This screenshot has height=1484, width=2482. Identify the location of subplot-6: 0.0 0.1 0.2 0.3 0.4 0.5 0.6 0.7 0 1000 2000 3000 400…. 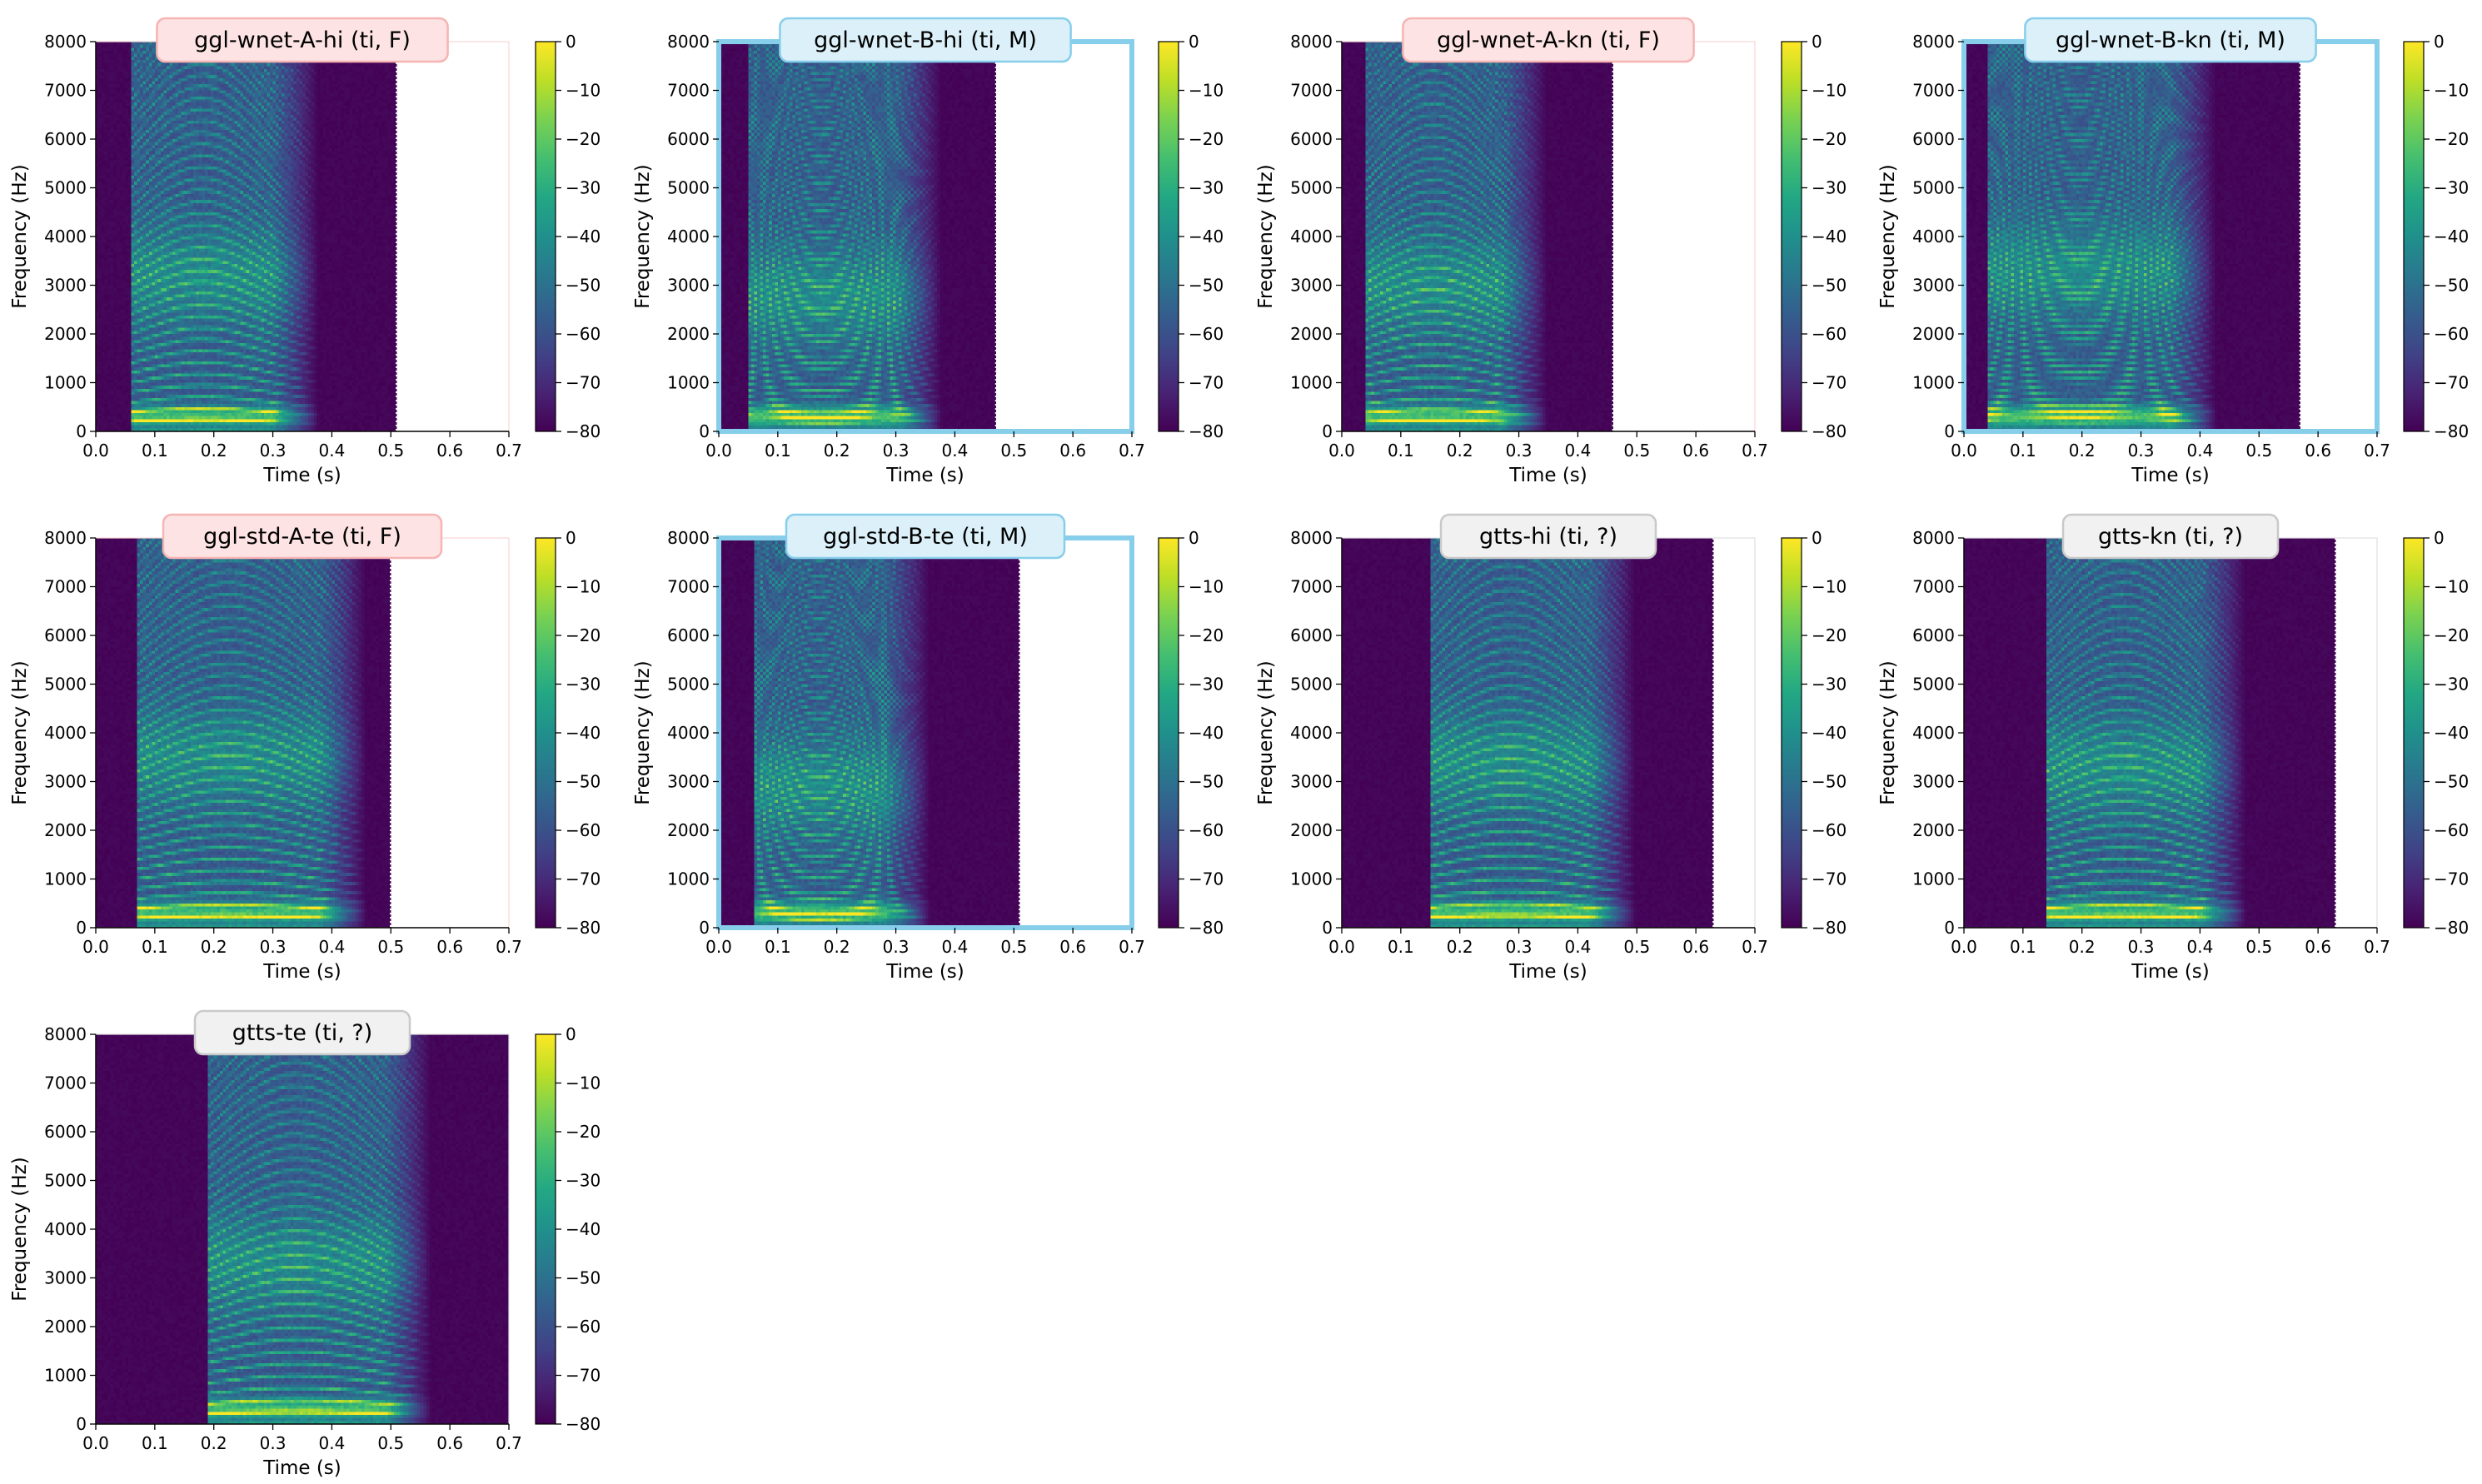
(928, 748).